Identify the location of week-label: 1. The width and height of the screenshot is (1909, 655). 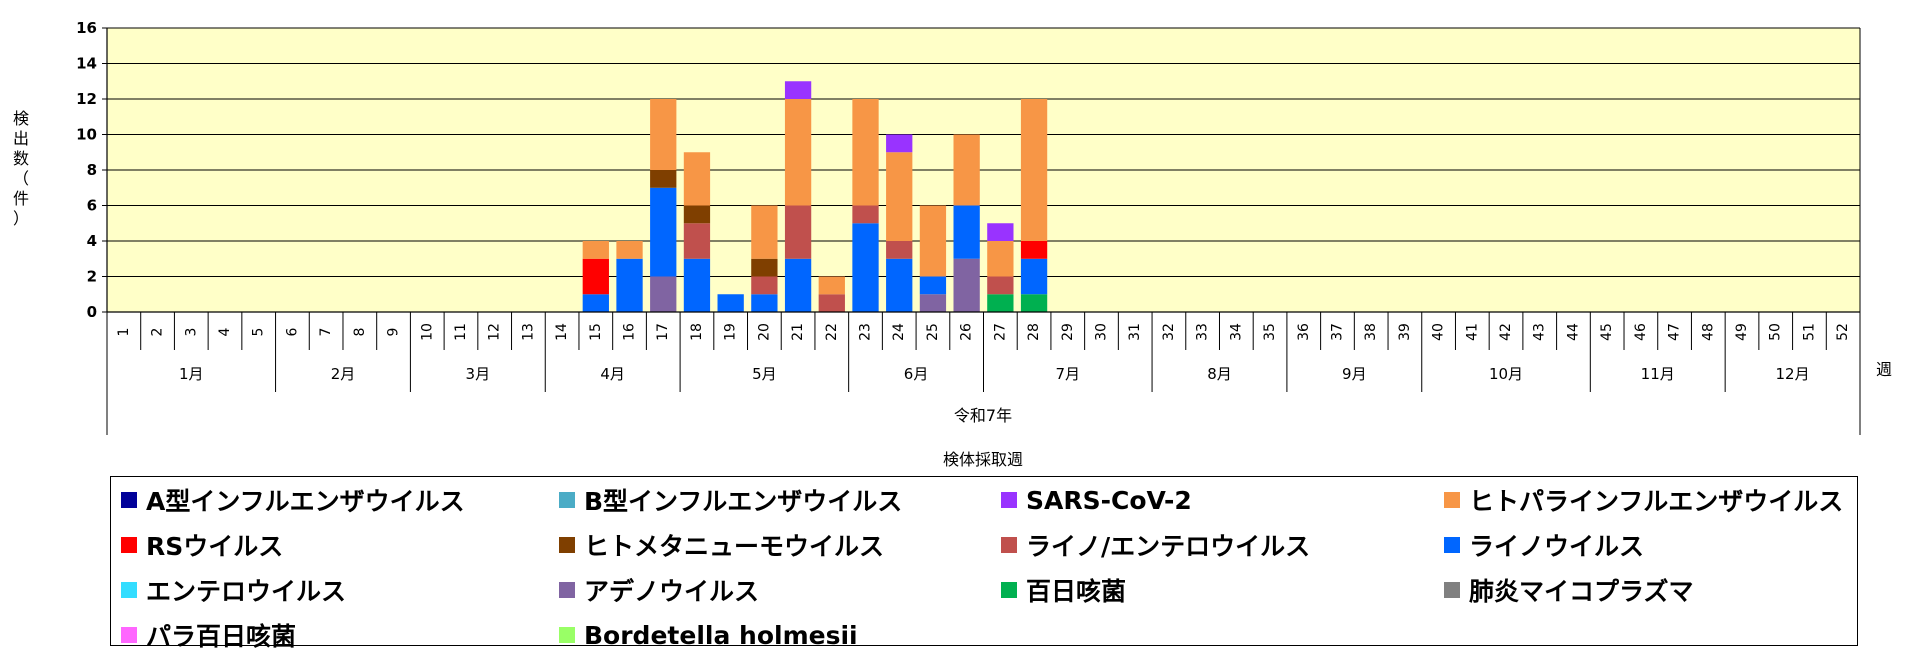
(124, 332).